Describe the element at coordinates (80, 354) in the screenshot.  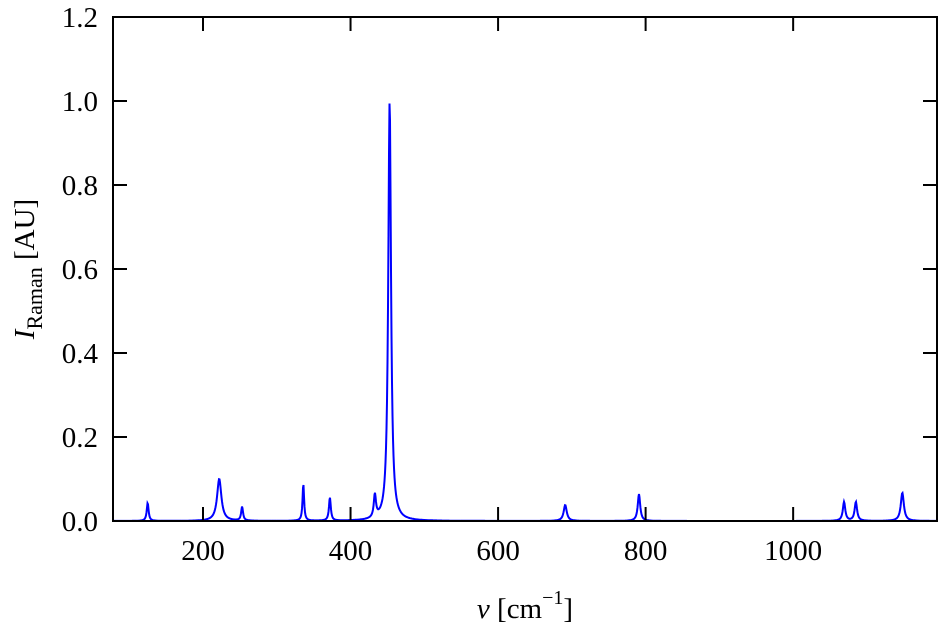
I see `y-tick-label: 0.4` at that location.